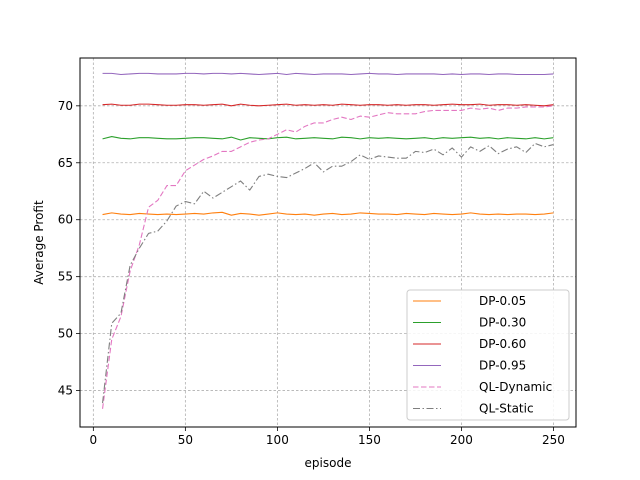 Image resolution: width=640 pixels, height=480 pixels. Describe the element at coordinates (185, 440) in the screenshot. I see `x-tick-label: 50` at that location.